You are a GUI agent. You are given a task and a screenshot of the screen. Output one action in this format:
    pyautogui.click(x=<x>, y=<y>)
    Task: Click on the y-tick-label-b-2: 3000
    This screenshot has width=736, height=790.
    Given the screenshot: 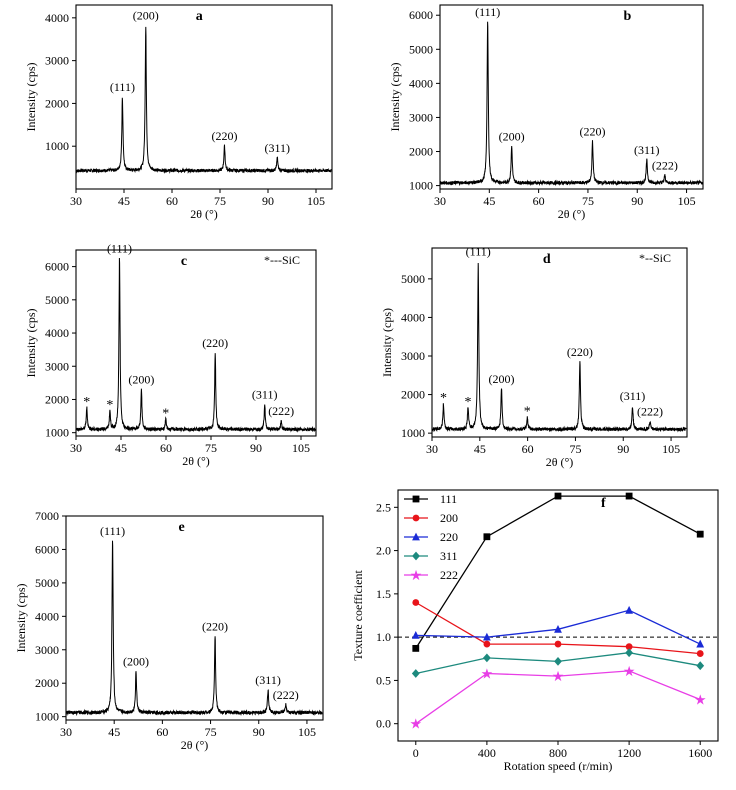 What is the action you would take?
    pyautogui.click(x=421, y=117)
    